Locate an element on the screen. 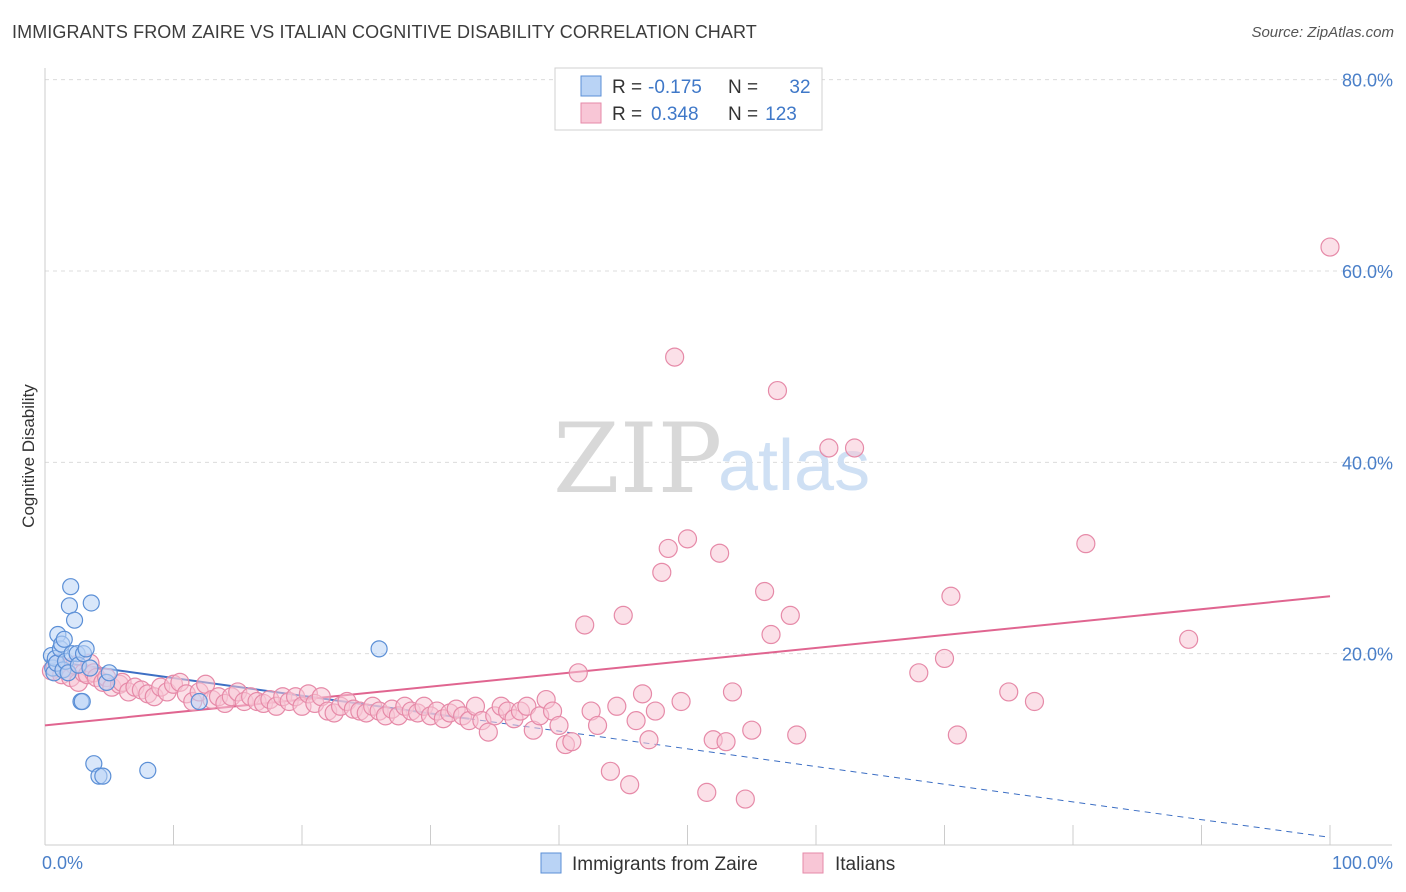 The height and width of the screenshot is (892, 1406). legend-r-value-0: -0.175 is located at coordinates (675, 87).